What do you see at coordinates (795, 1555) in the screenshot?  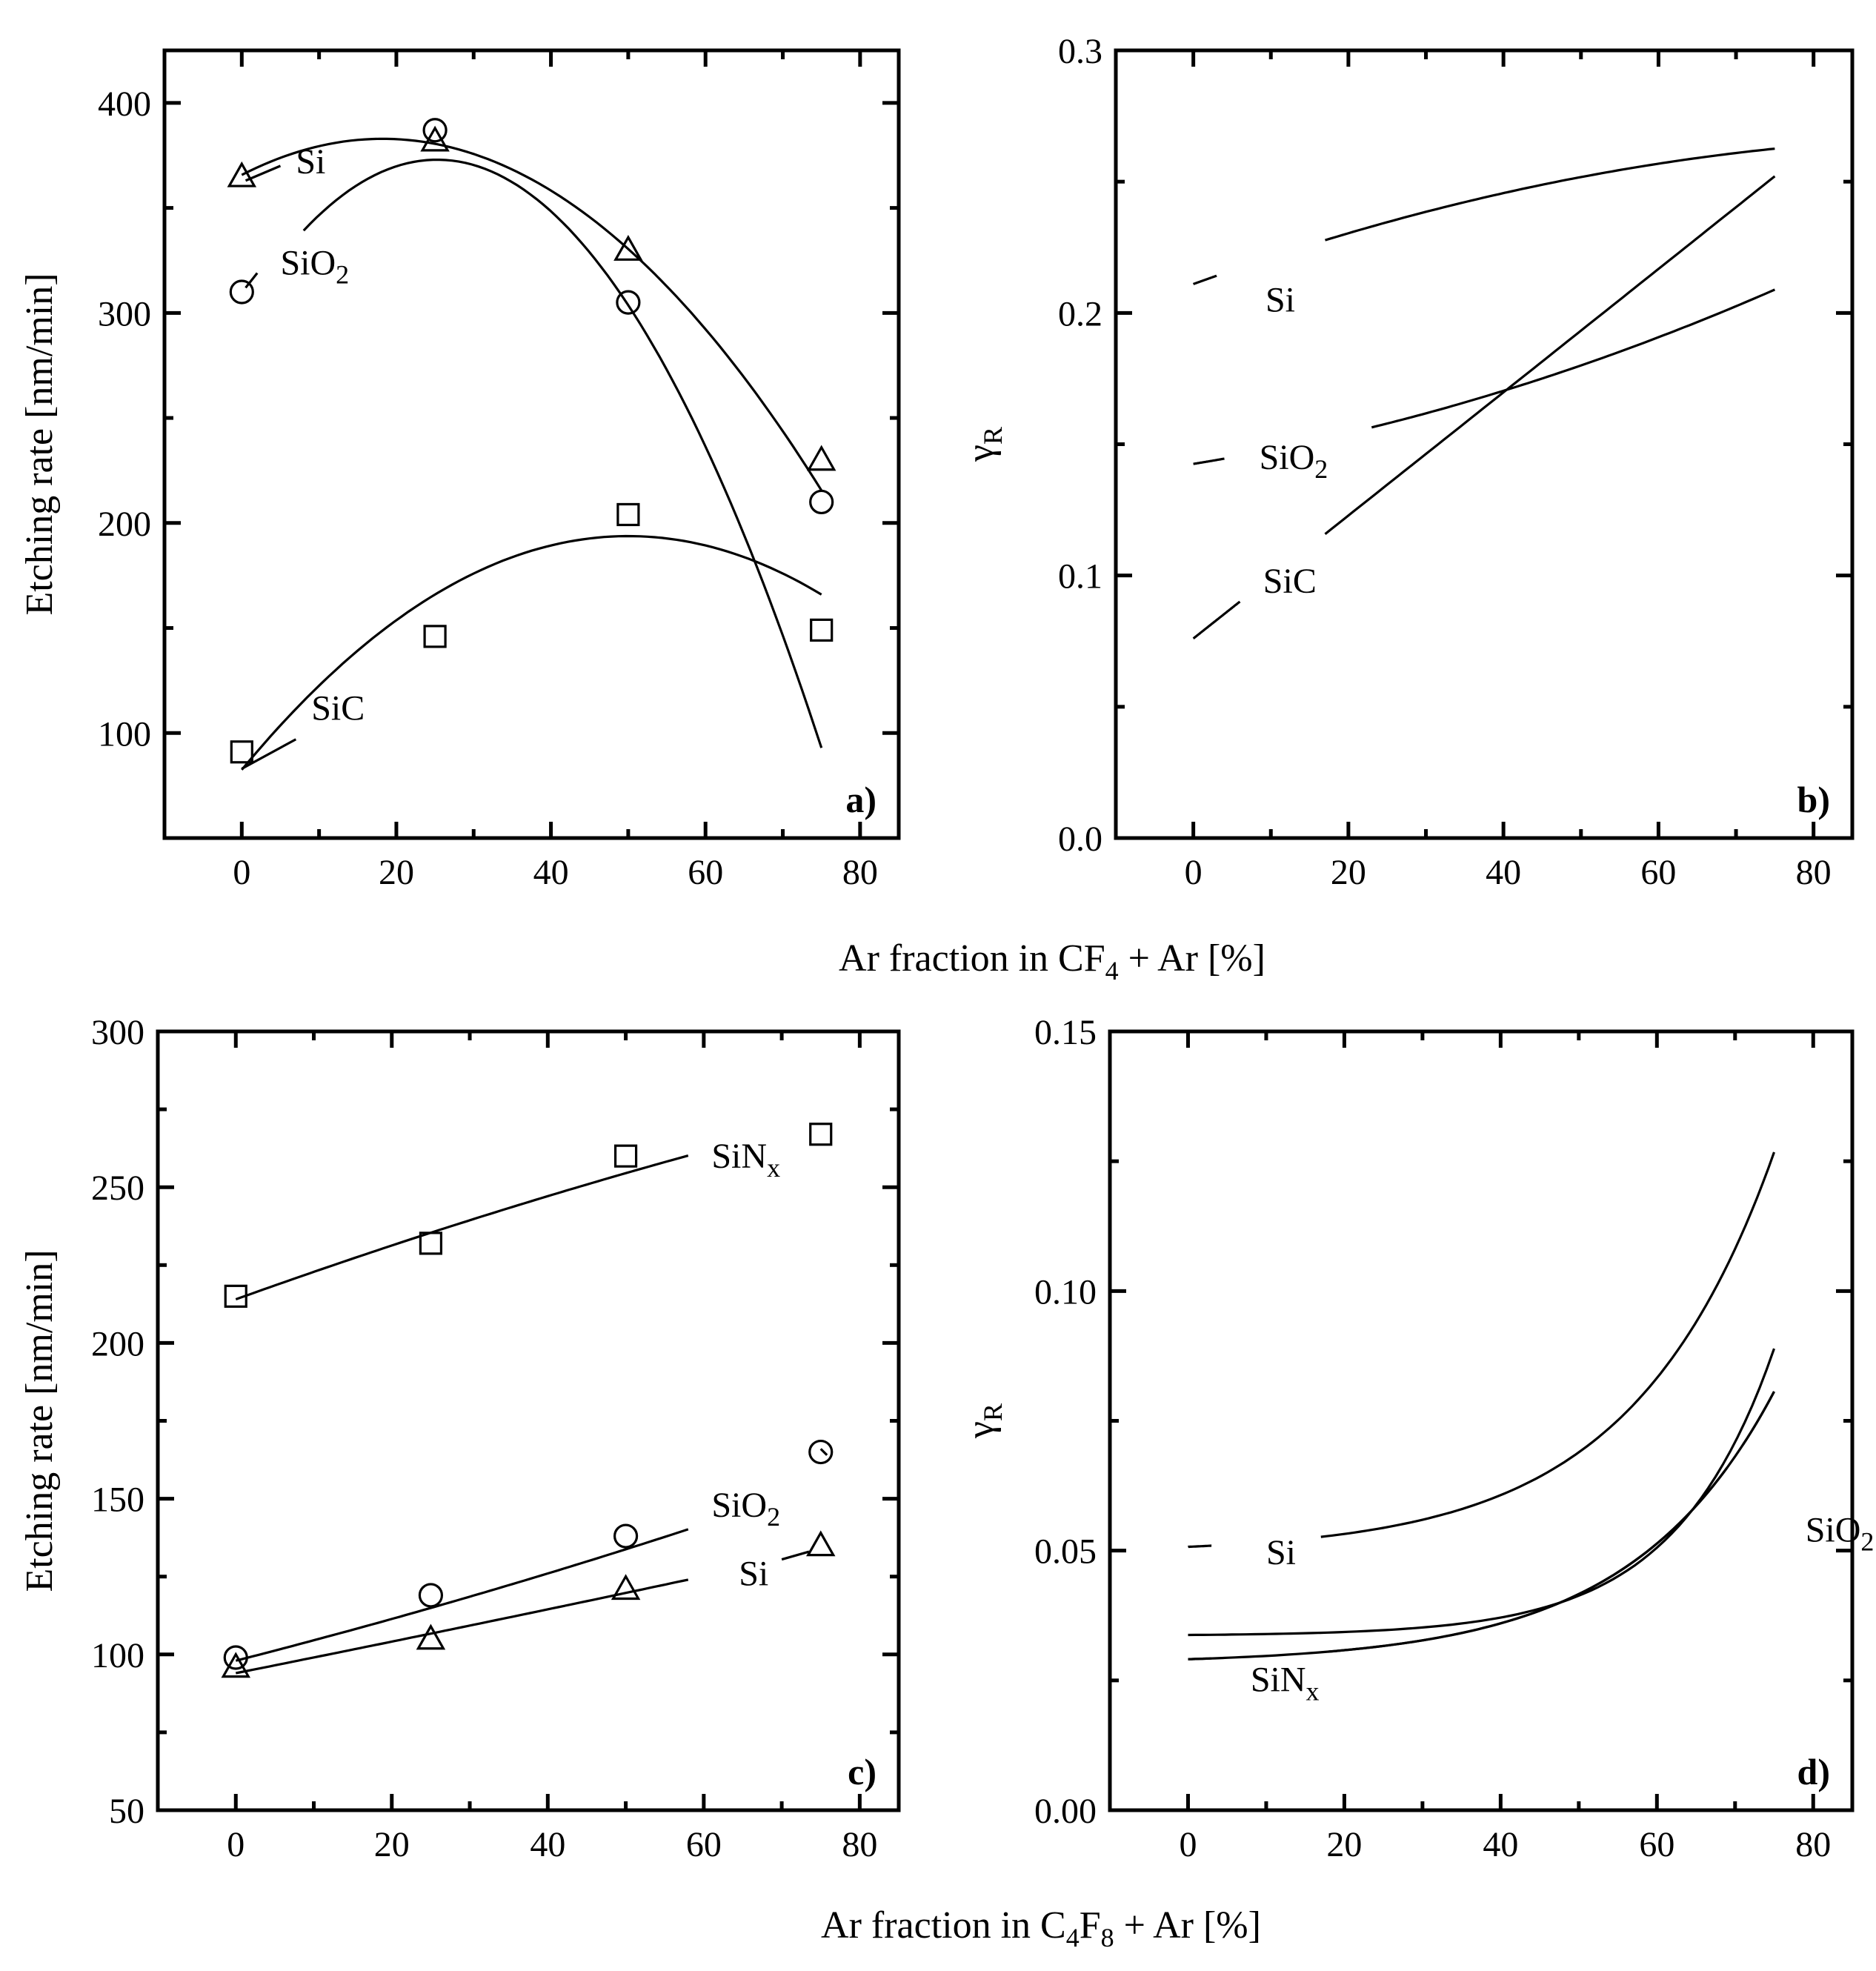 I see `panel-c-series-si-leader` at bounding box center [795, 1555].